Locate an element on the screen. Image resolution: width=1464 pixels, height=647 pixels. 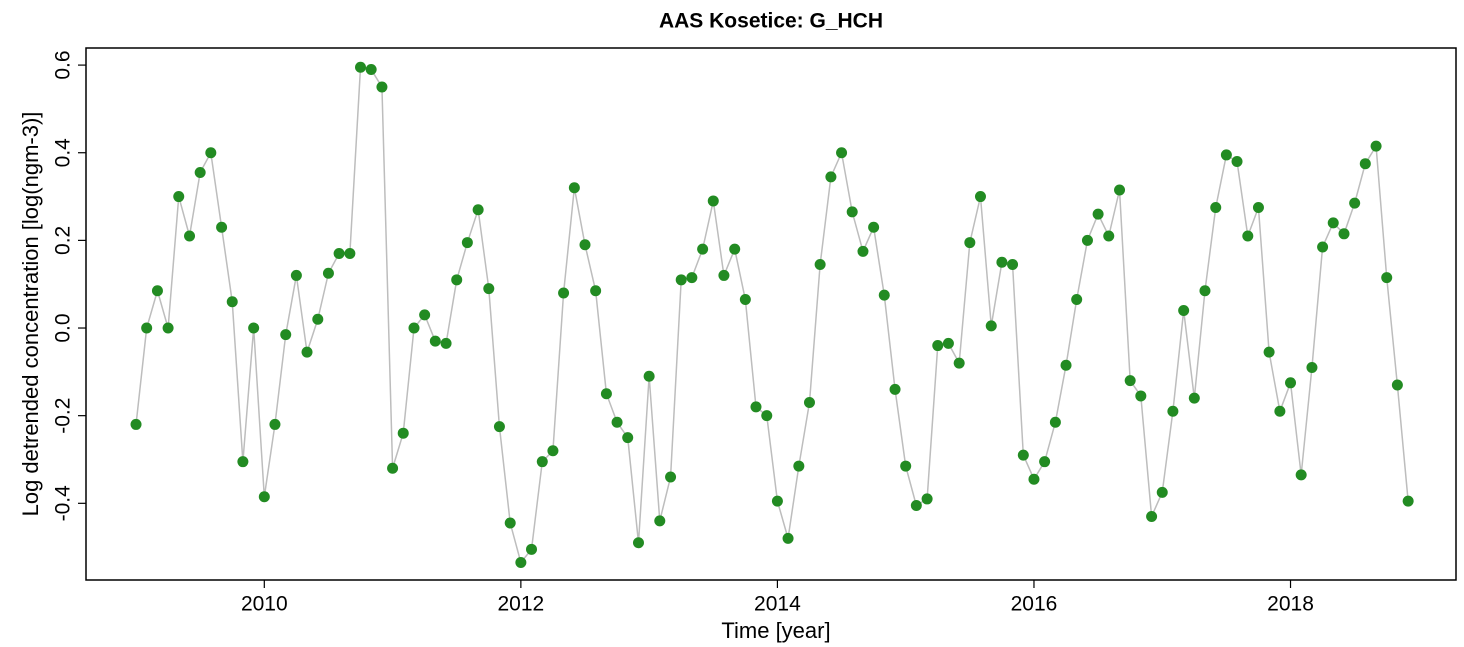
y-tick-label: 0.6 is located at coordinates (63, 64).